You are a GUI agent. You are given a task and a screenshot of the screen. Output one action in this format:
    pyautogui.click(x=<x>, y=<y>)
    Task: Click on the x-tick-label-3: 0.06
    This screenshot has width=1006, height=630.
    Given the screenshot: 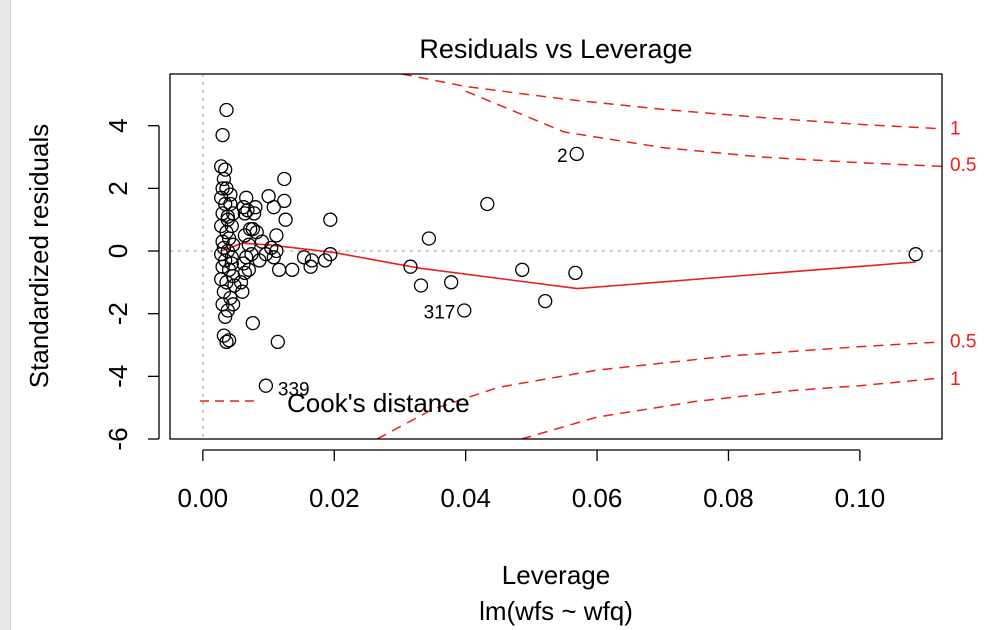 What is the action you would take?
    pyautogui.click(x=597, y=498)
    